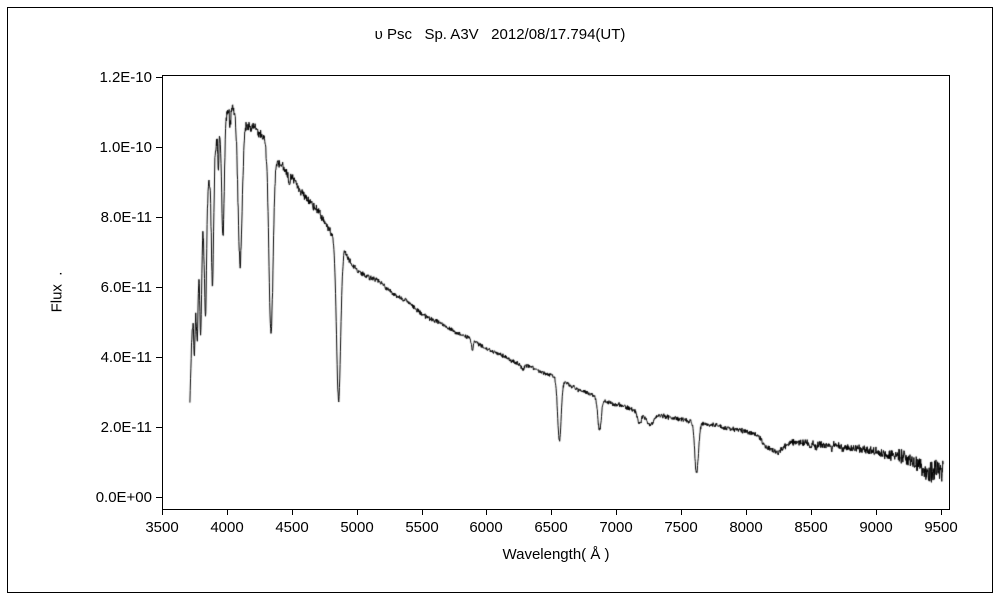  What do you see at coordinates (126, 357) in the screenshot?
I see `y-tick-label: 4.0E-11` at bounding box center [126, 357].